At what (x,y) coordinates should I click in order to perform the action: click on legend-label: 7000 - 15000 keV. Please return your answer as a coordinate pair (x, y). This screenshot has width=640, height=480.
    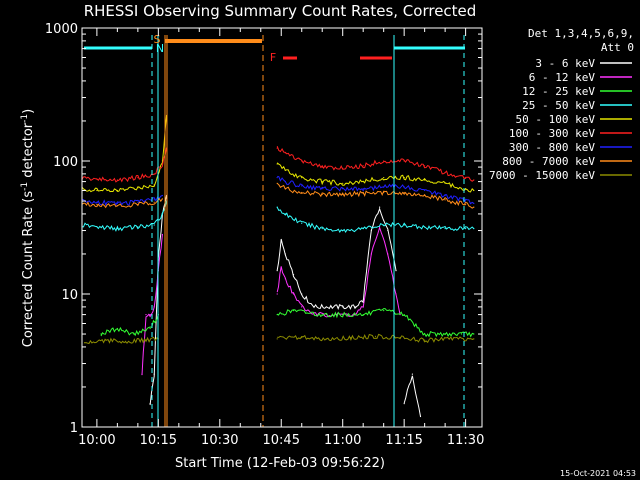
    Looking at the image, I should click on (542, 175).